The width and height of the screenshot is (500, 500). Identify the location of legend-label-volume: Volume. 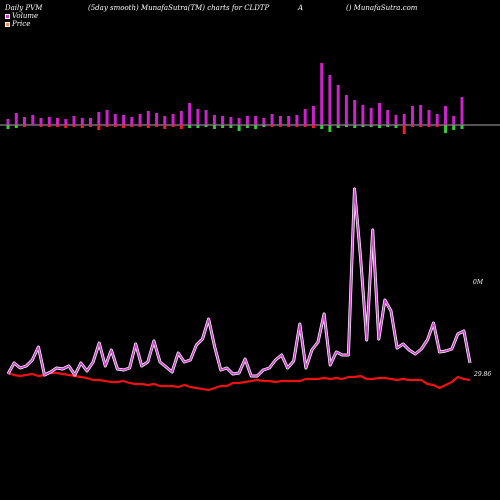
(25, 16).